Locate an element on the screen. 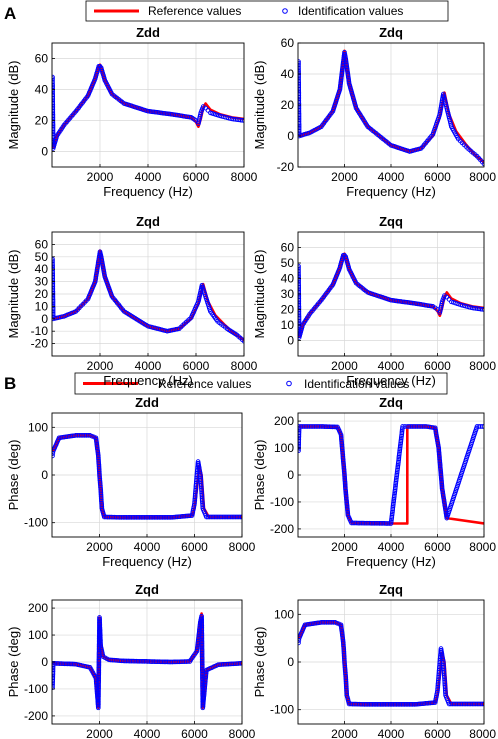 This screenshot has height=739, width=498. x-tick-label: 6000 is located at coordinates (194, 547).